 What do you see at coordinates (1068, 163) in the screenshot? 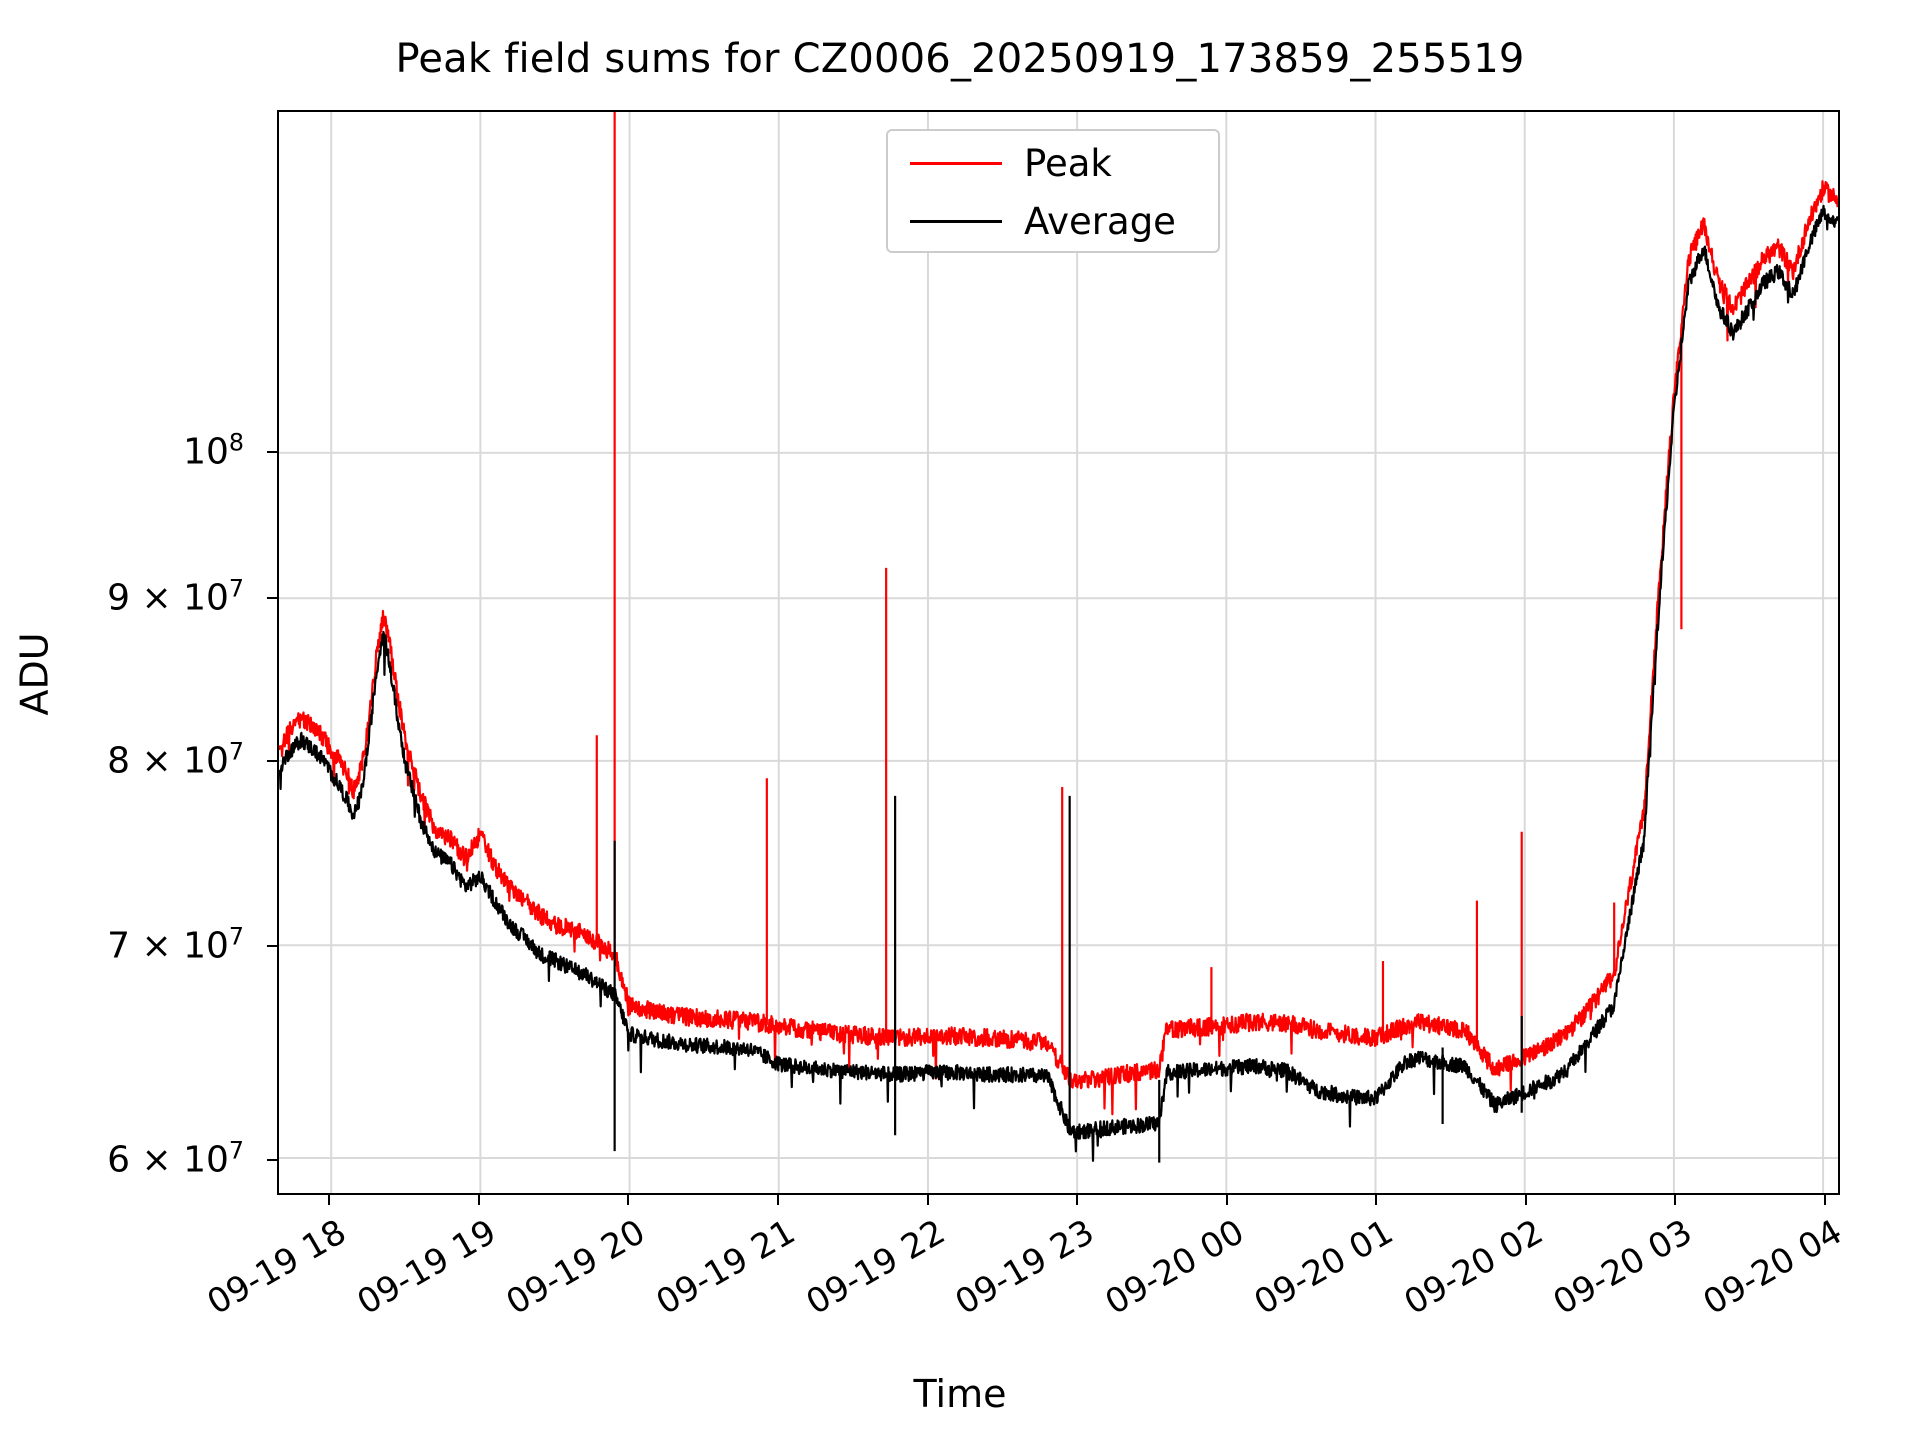
I see `legend-label-peak: Peak` at bounding box center [1068, 163].